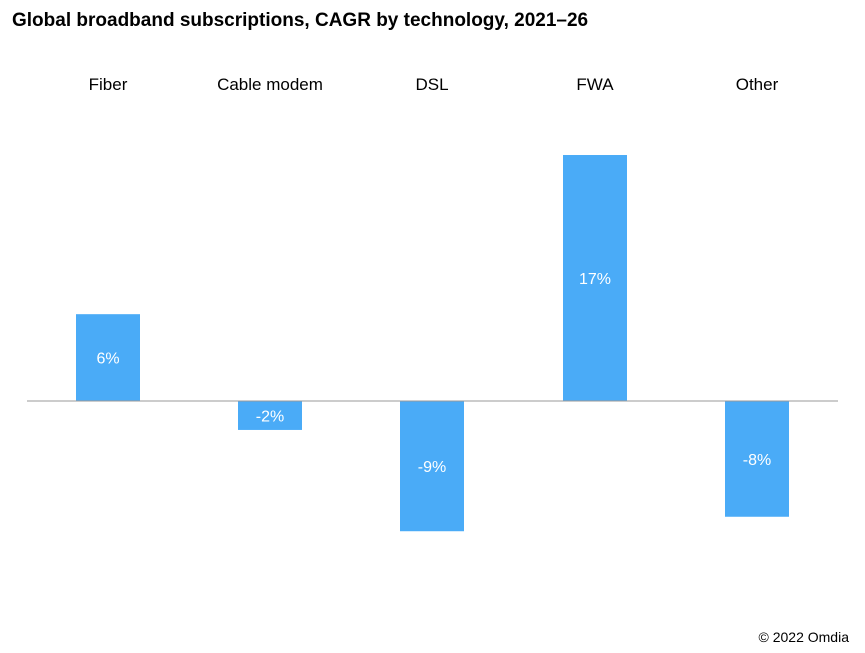 The height and width of the screenshot is (653, 865). I want to click on category-label: Cable modem, so click(270, 84).